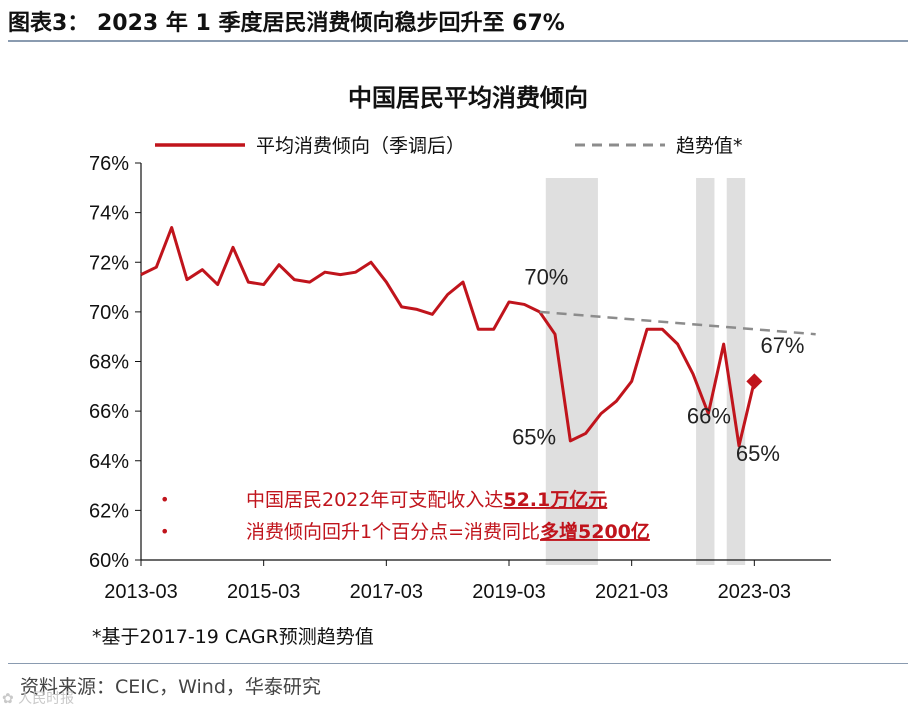  Describe the element at coordinates (534, 437) in the screenshot. I see `data-label-1: 65%` at that location.